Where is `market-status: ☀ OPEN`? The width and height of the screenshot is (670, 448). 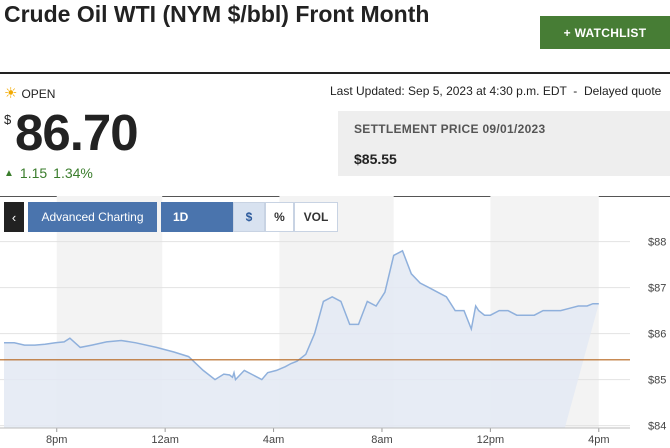 market-status: ☀ OPEN is located at coordinates (29, 93).